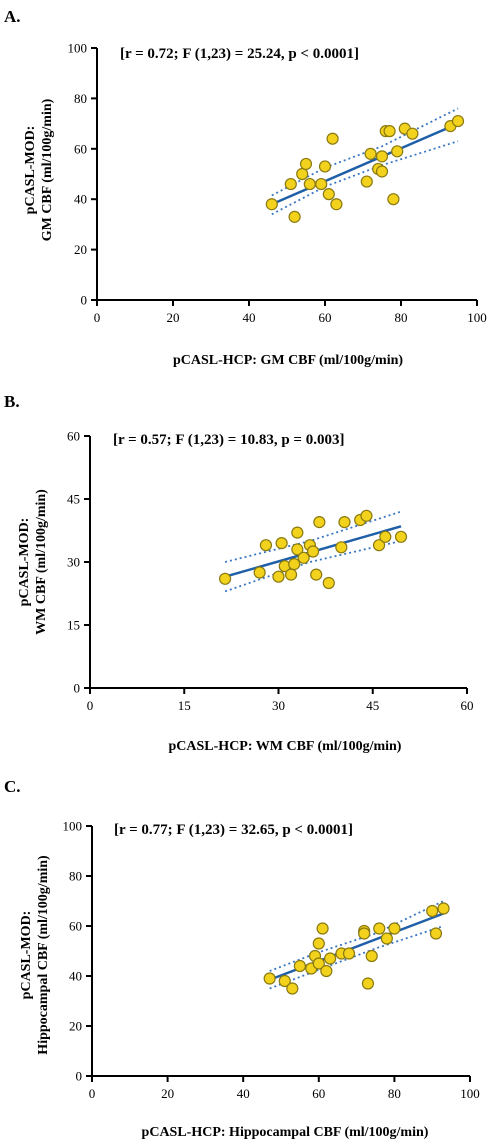  What do you see at coordinates (43, 955) in the screenshot?
I see `panel-c-y-axis-title-line2: Hippocampal CBF (ml/100g/min)` at bounding box center [43, 955].